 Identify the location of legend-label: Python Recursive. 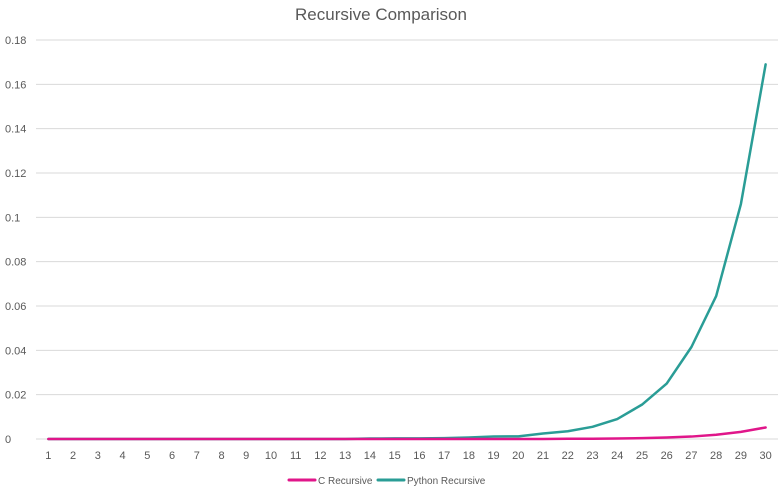
(446, 481).